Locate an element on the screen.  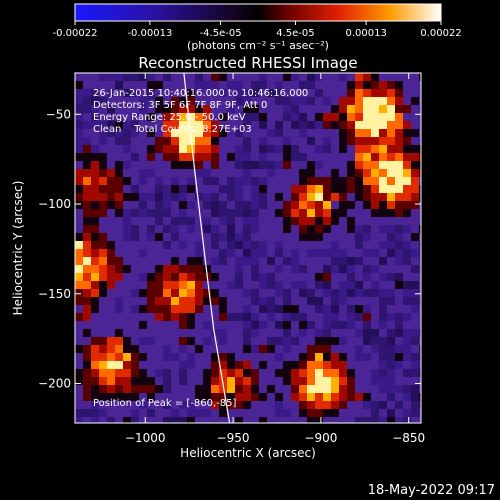
footer-timestamp: 18-May-2022 09:17 is located at coordinates (431, 490).